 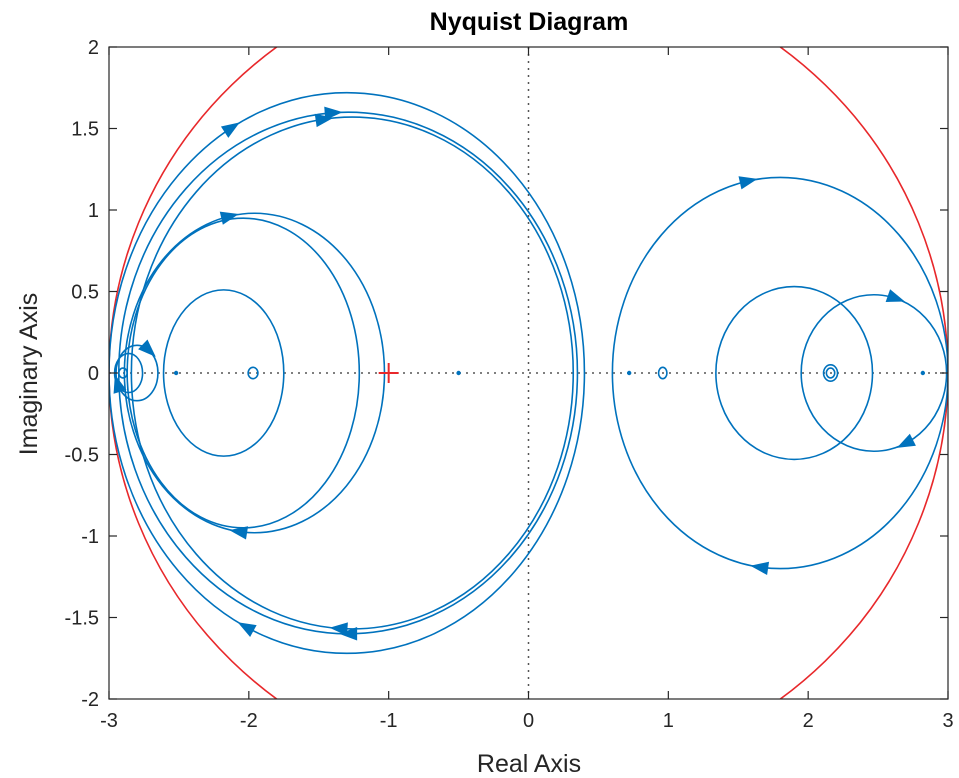 What do you see at coordinates (85, 293) in the screenshot?
I see `y-tick-label: 0.5` at bounding box center [85, 293].